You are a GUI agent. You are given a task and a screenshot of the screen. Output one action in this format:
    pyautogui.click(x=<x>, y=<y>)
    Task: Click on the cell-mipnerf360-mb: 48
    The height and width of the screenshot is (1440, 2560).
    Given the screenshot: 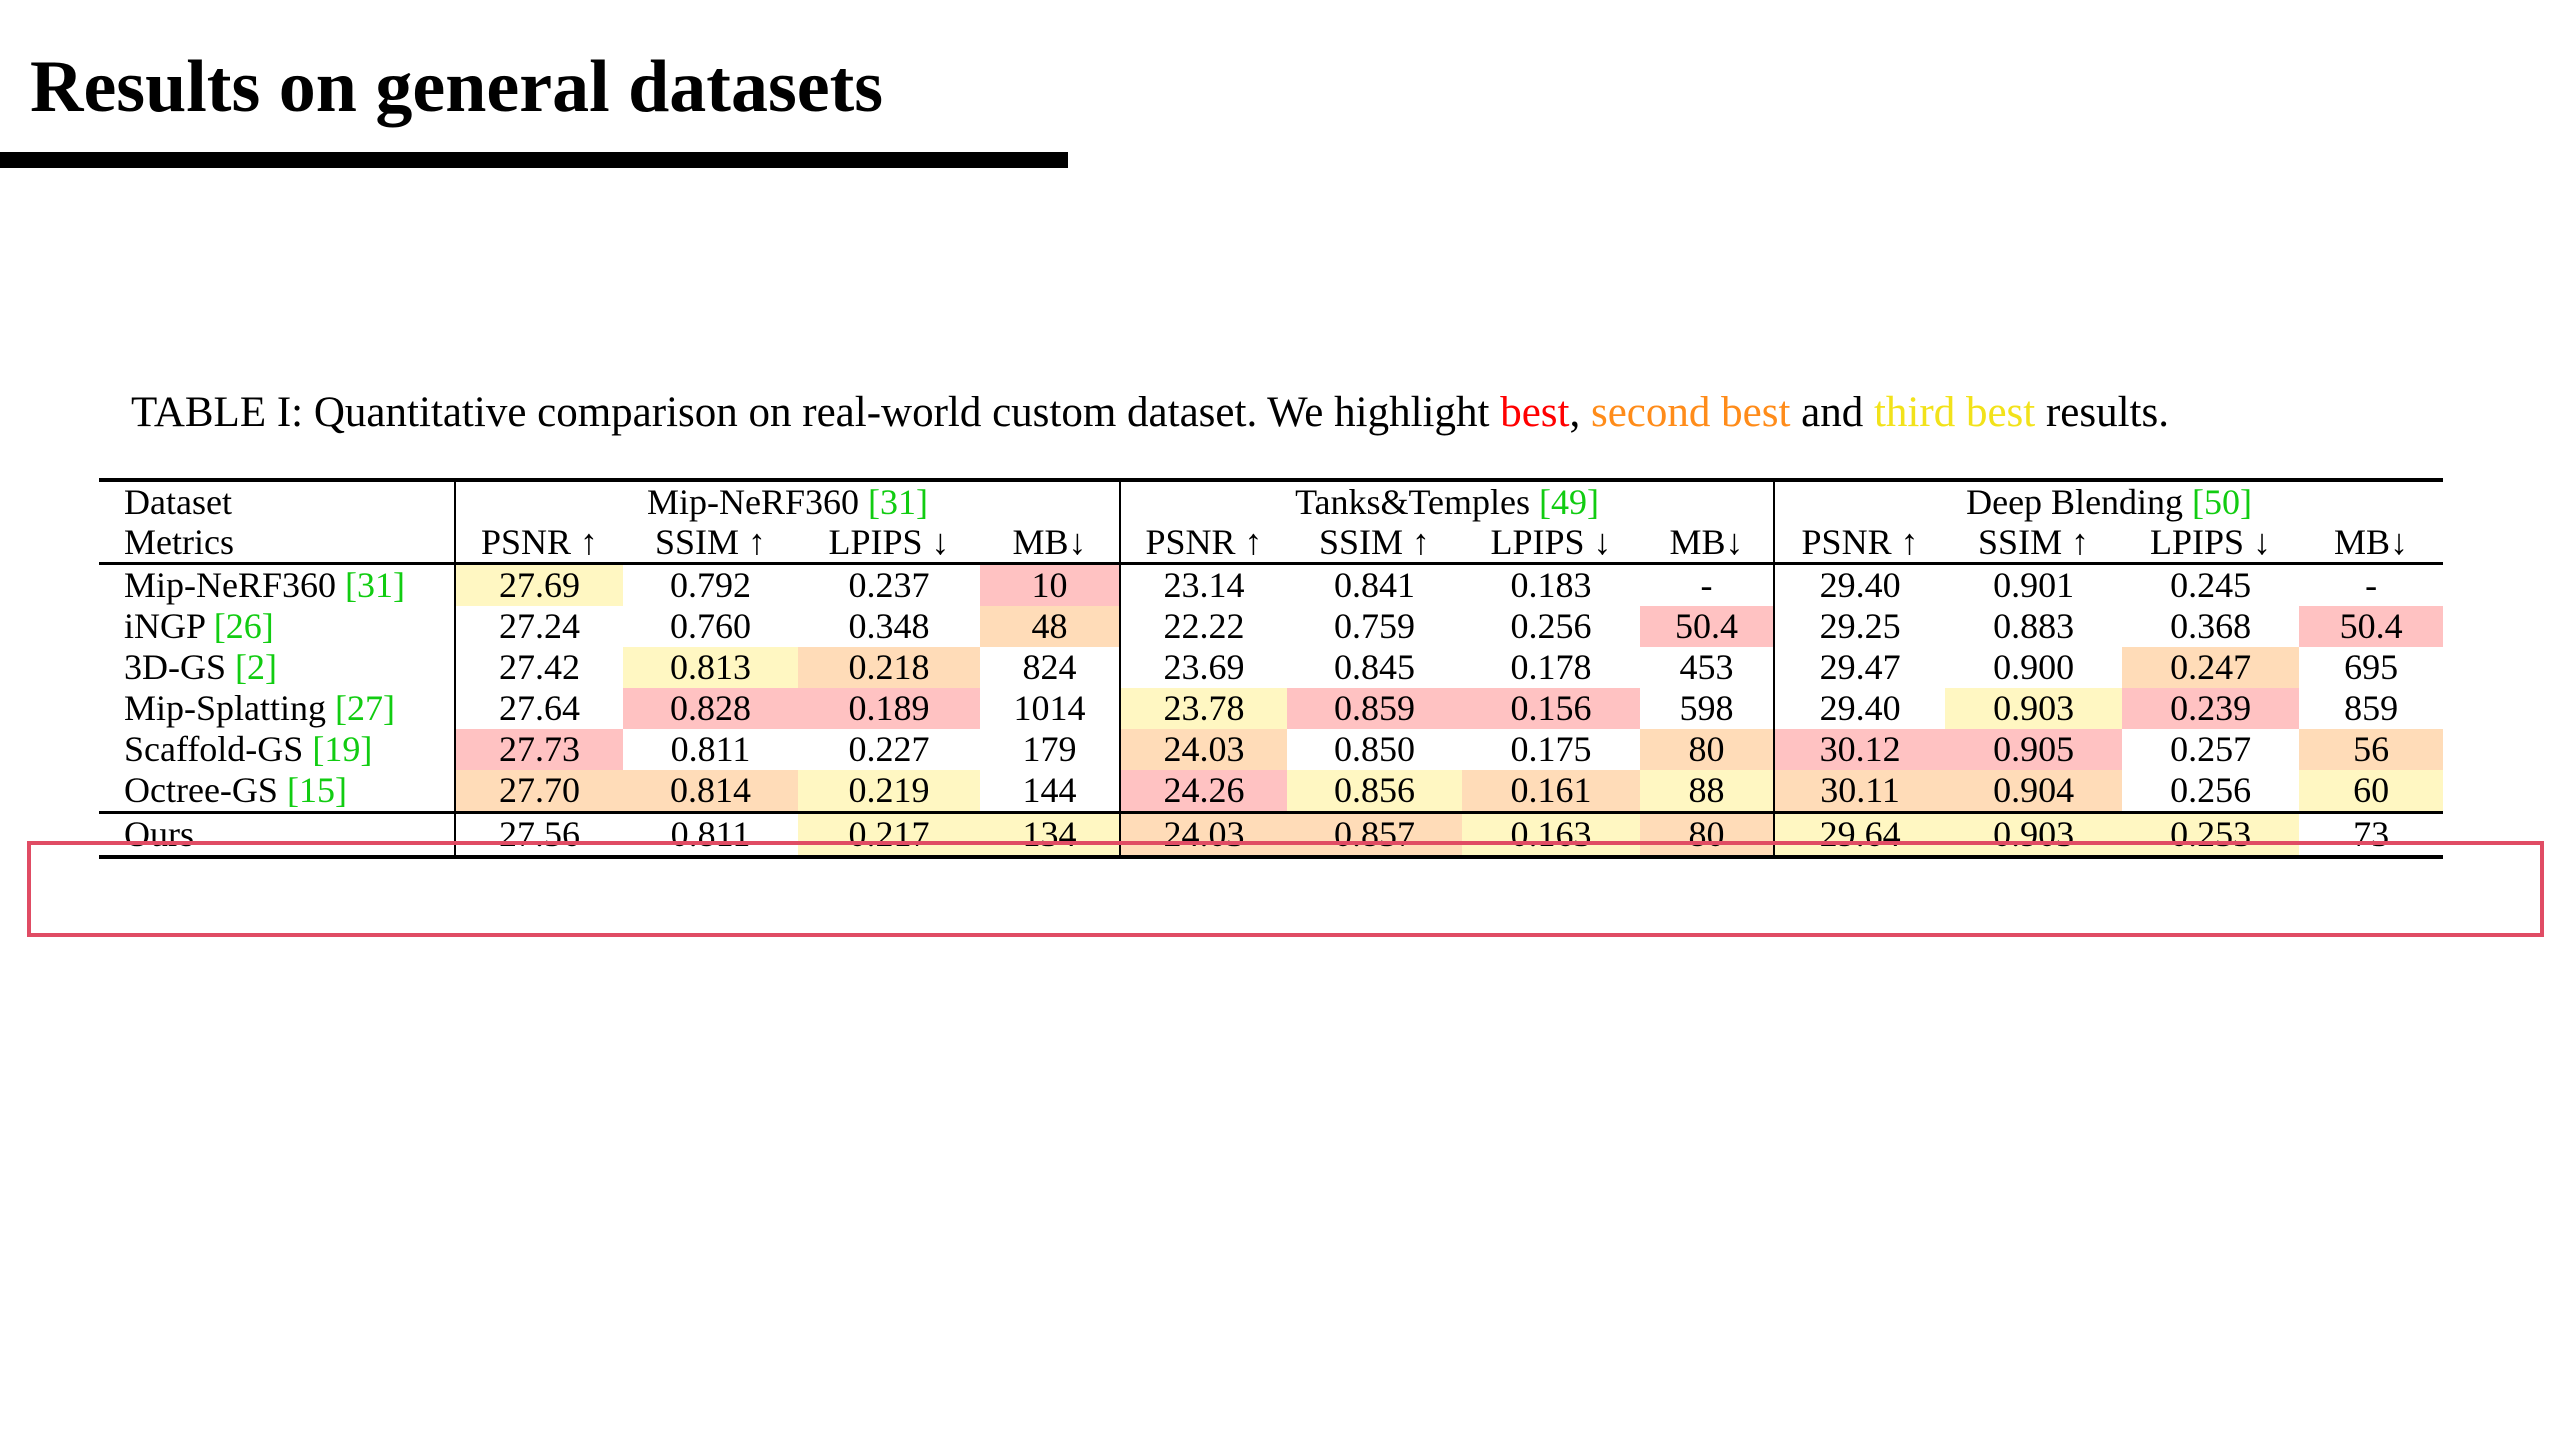 What is the action you would take?
    pyautogui.click(x=1050, y=626)
    